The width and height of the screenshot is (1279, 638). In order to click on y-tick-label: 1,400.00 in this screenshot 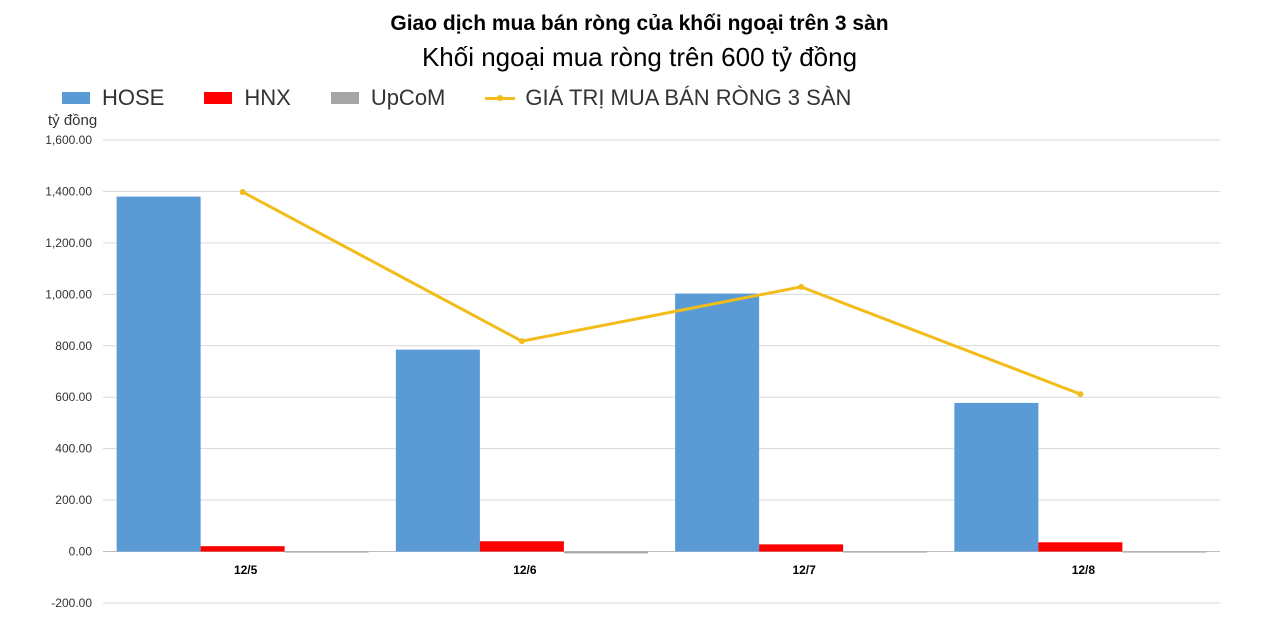, I will do `click(68, 191)`.